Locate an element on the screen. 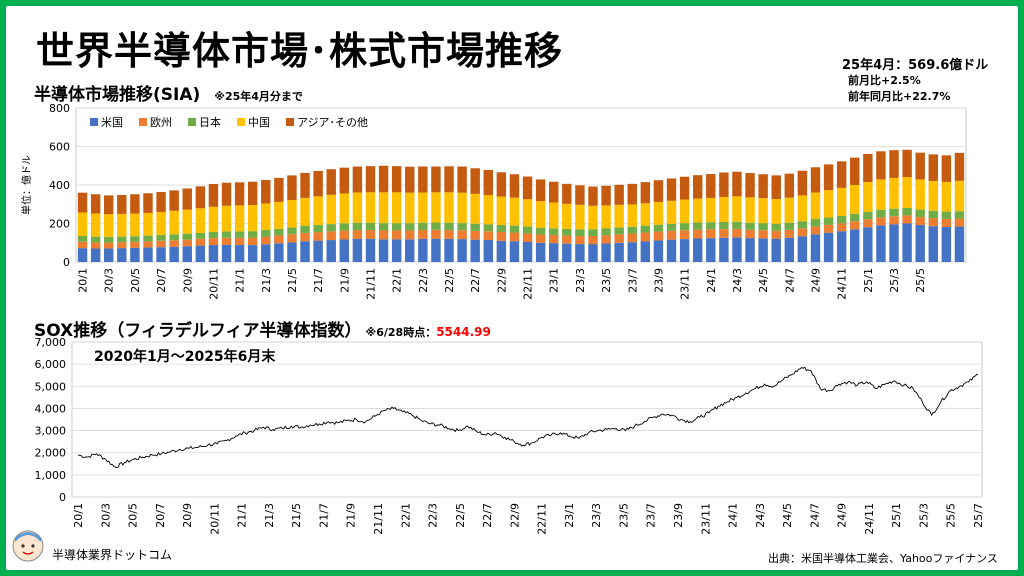 The height and width of the screenshot is (576, 1024). sia-title-text: 半導体市場推移(SIA) is located at coordinates (117, 95).